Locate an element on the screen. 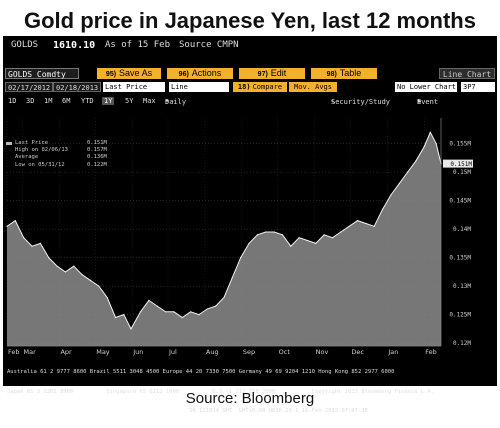  start-date-field: 02/17/2012 is located at coordinates (29, 87).